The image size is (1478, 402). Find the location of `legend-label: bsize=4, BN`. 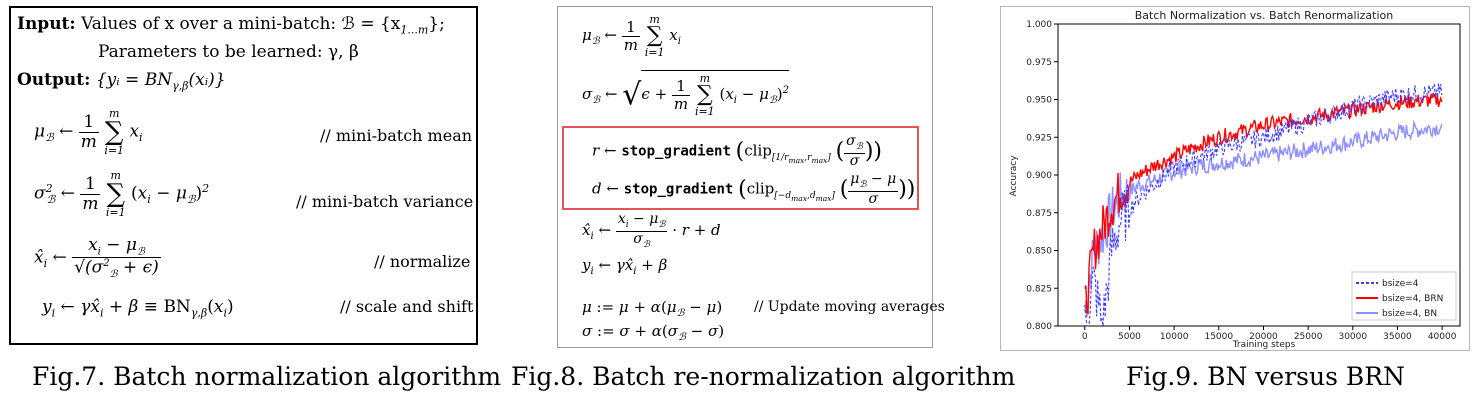

legend-label: bsize=4, BN is located at coordinates (1409, 314).